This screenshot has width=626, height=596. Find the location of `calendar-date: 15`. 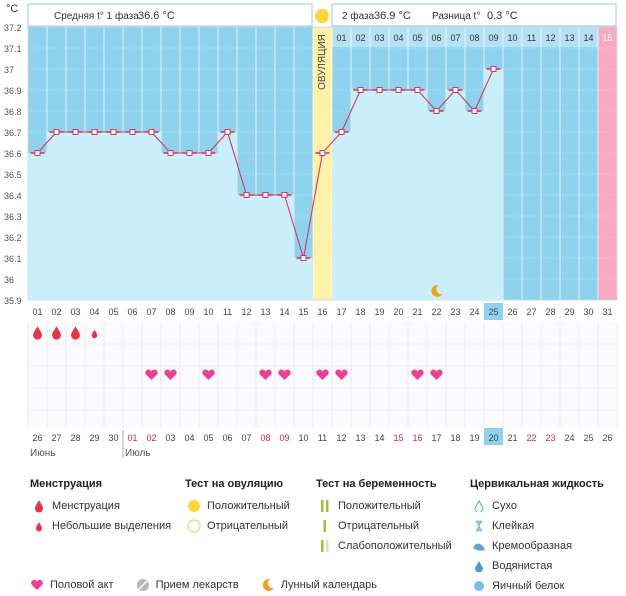

calendar-date: 15 is located at coordinates (398, 438).